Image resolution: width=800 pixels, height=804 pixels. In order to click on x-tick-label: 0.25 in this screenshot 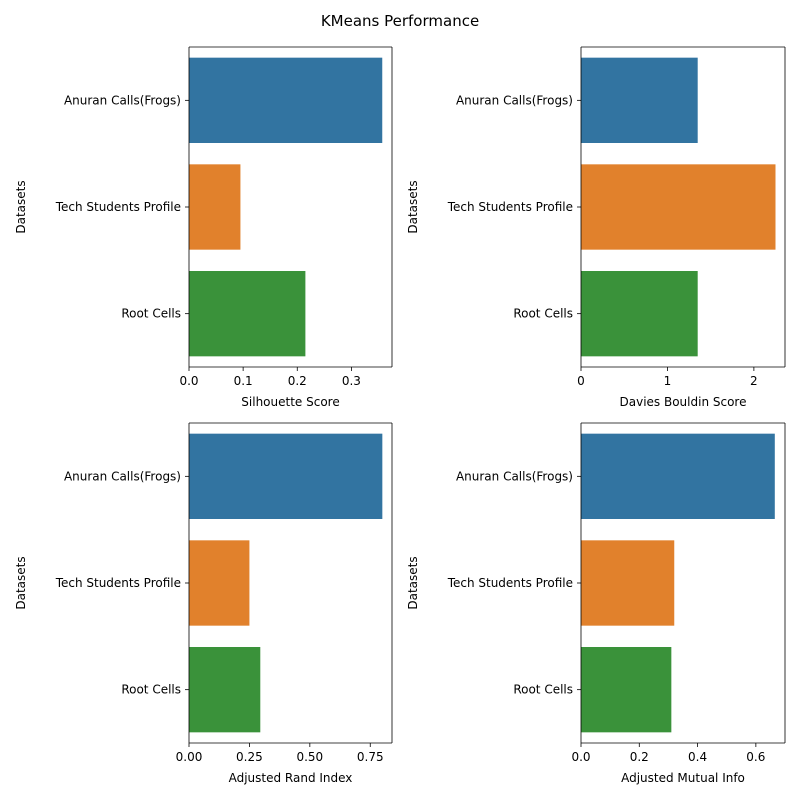, I will do `click(249, 757)`.